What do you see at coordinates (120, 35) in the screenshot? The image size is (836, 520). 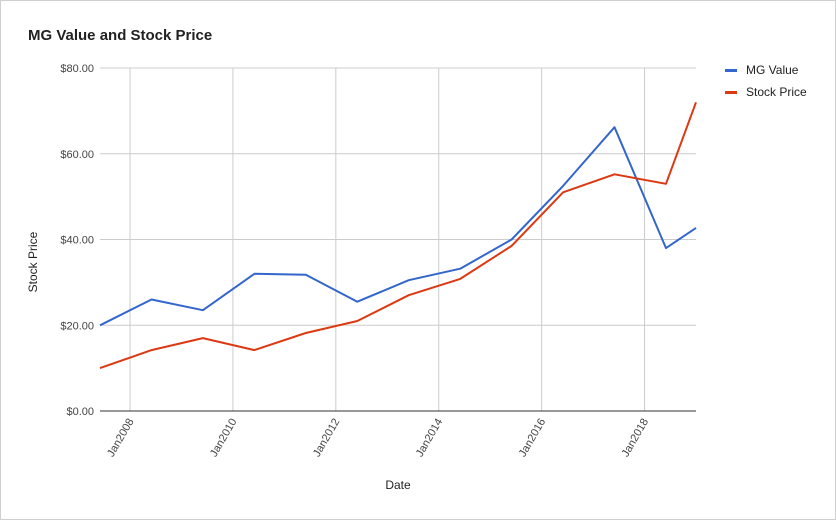 I see `chart-title: MG Value and Stock Price` at bounding box center [120, 35].